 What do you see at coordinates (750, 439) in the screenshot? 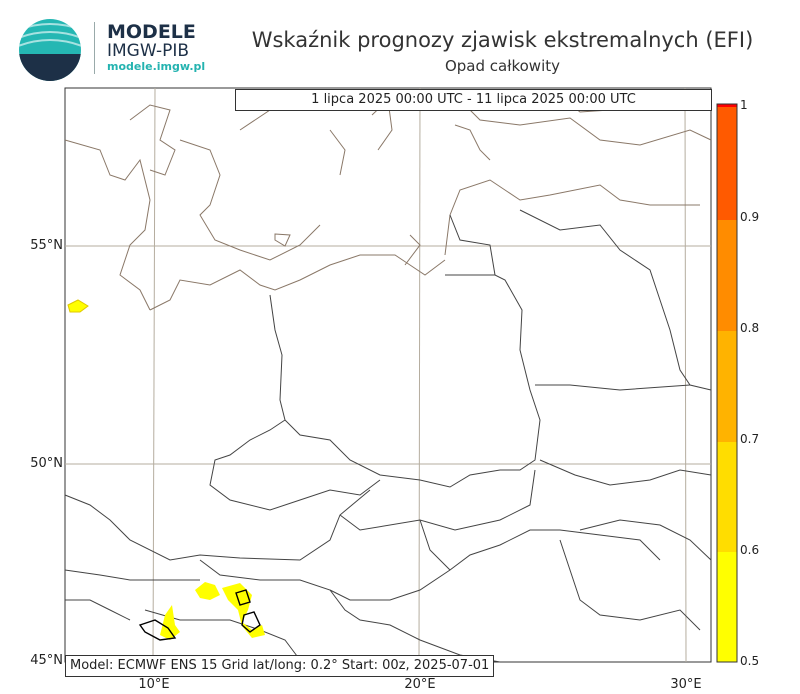
I see `colorbar-tick-0.7: 0.7` at bounding box center [750, 439].